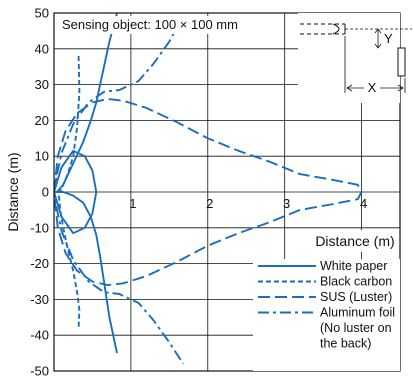 The height and width of the screenshot is (380, 414). What do you see at coordinates (356, 282) in the screenshot?
I see `legend-label: Black carbon` at bounding box center [356, 282].